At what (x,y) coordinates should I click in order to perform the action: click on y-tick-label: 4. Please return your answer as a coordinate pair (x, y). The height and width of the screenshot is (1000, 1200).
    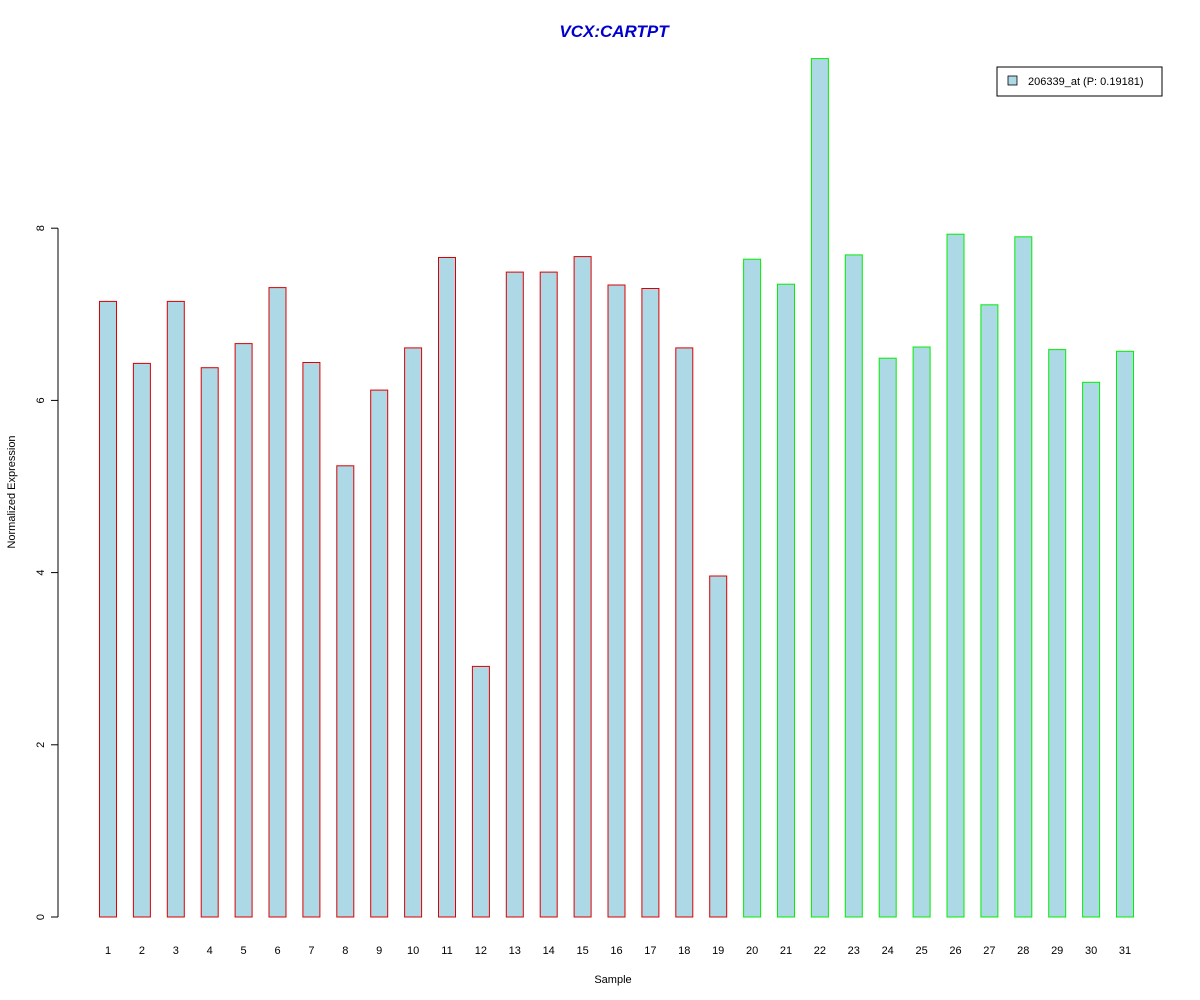
    Looking at the image, I should click on (41, 573).